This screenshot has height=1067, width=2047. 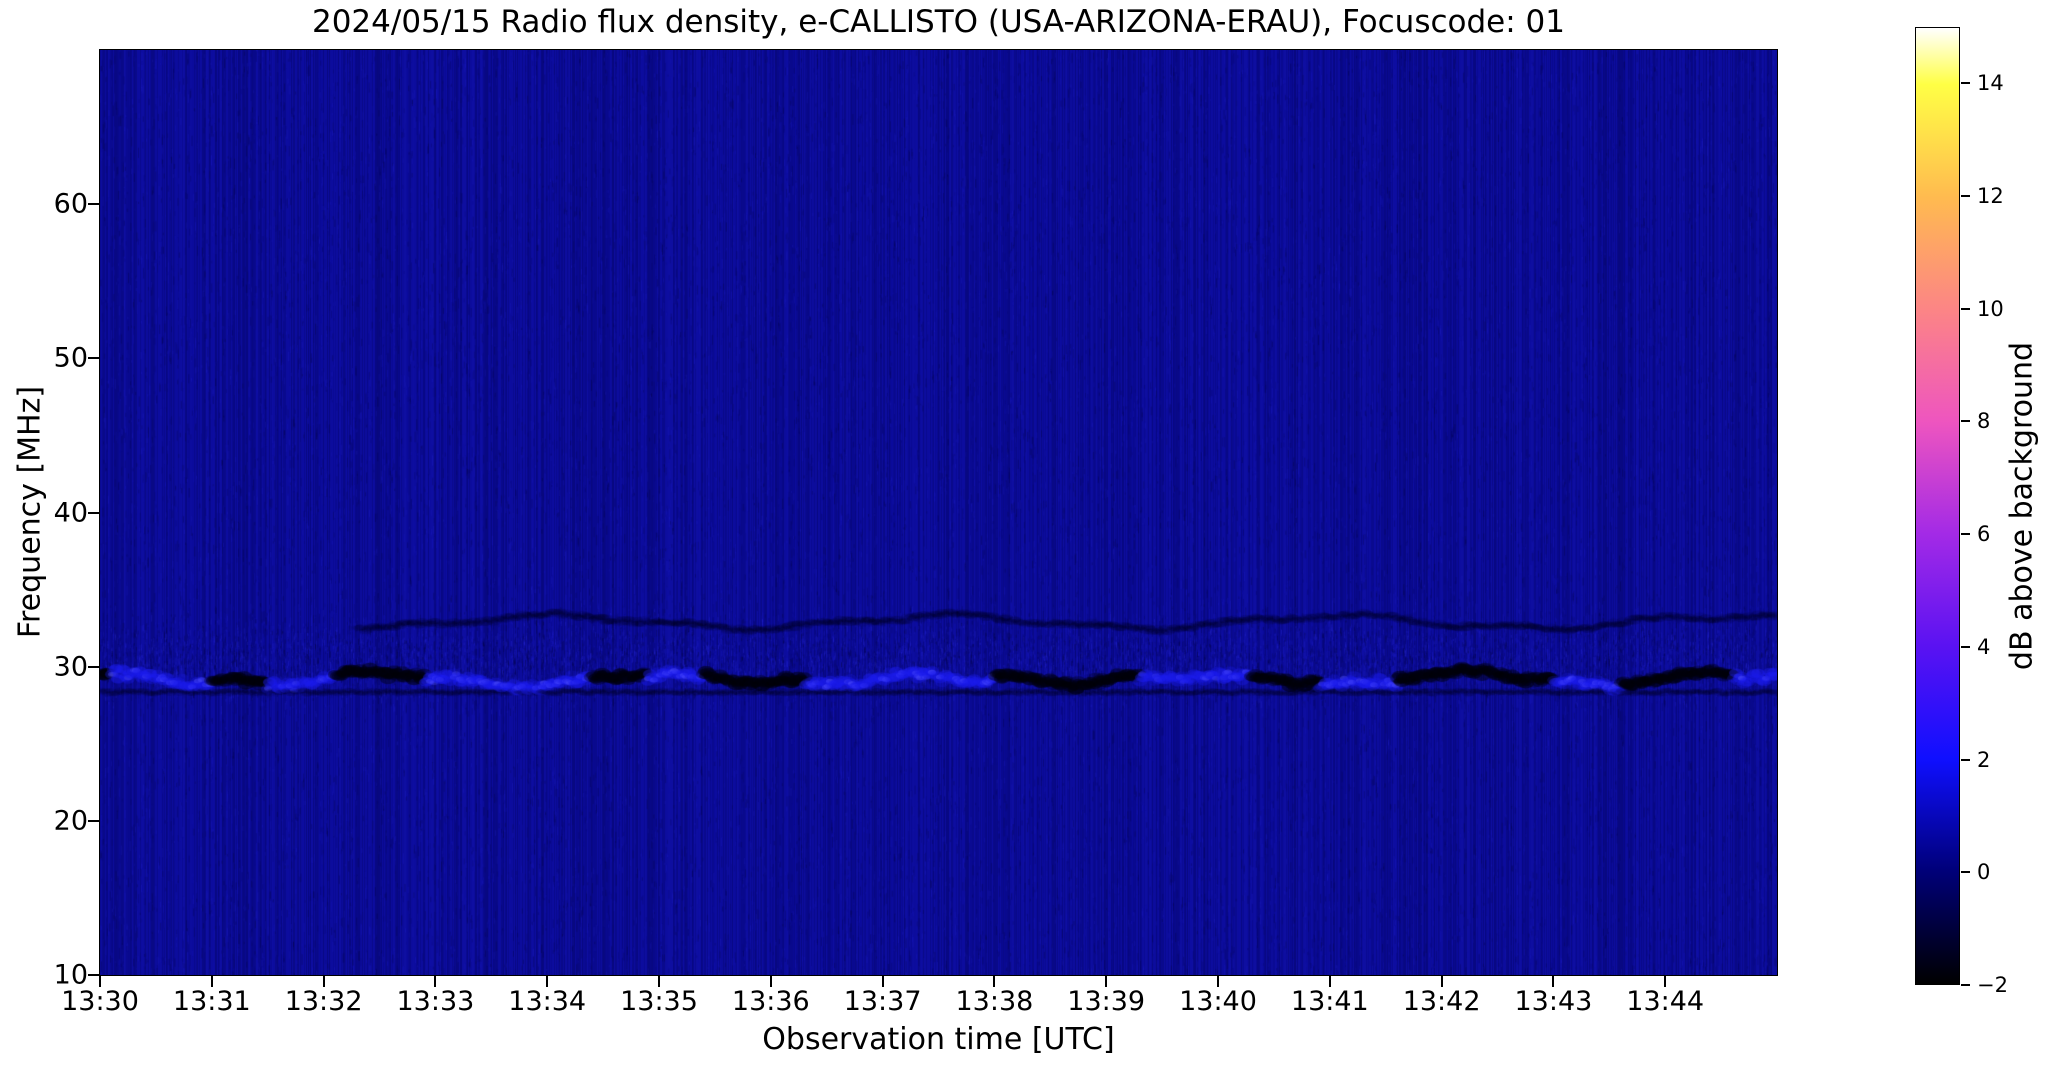 What do you see at coordinates (547, 1001) in the screenshot?
I see `x-tick-label: 13:34` at bounding box center [547, 1001].